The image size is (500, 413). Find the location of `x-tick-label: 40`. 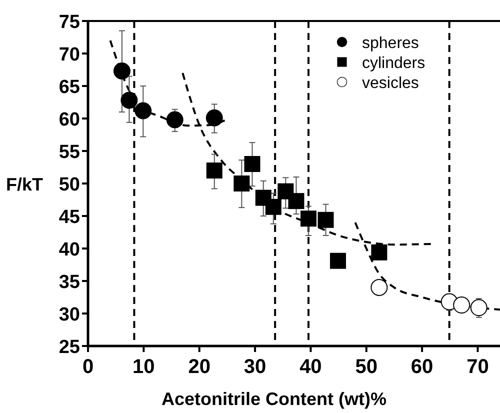

x-tick-label: 40 is located at coordinates (311, 367).